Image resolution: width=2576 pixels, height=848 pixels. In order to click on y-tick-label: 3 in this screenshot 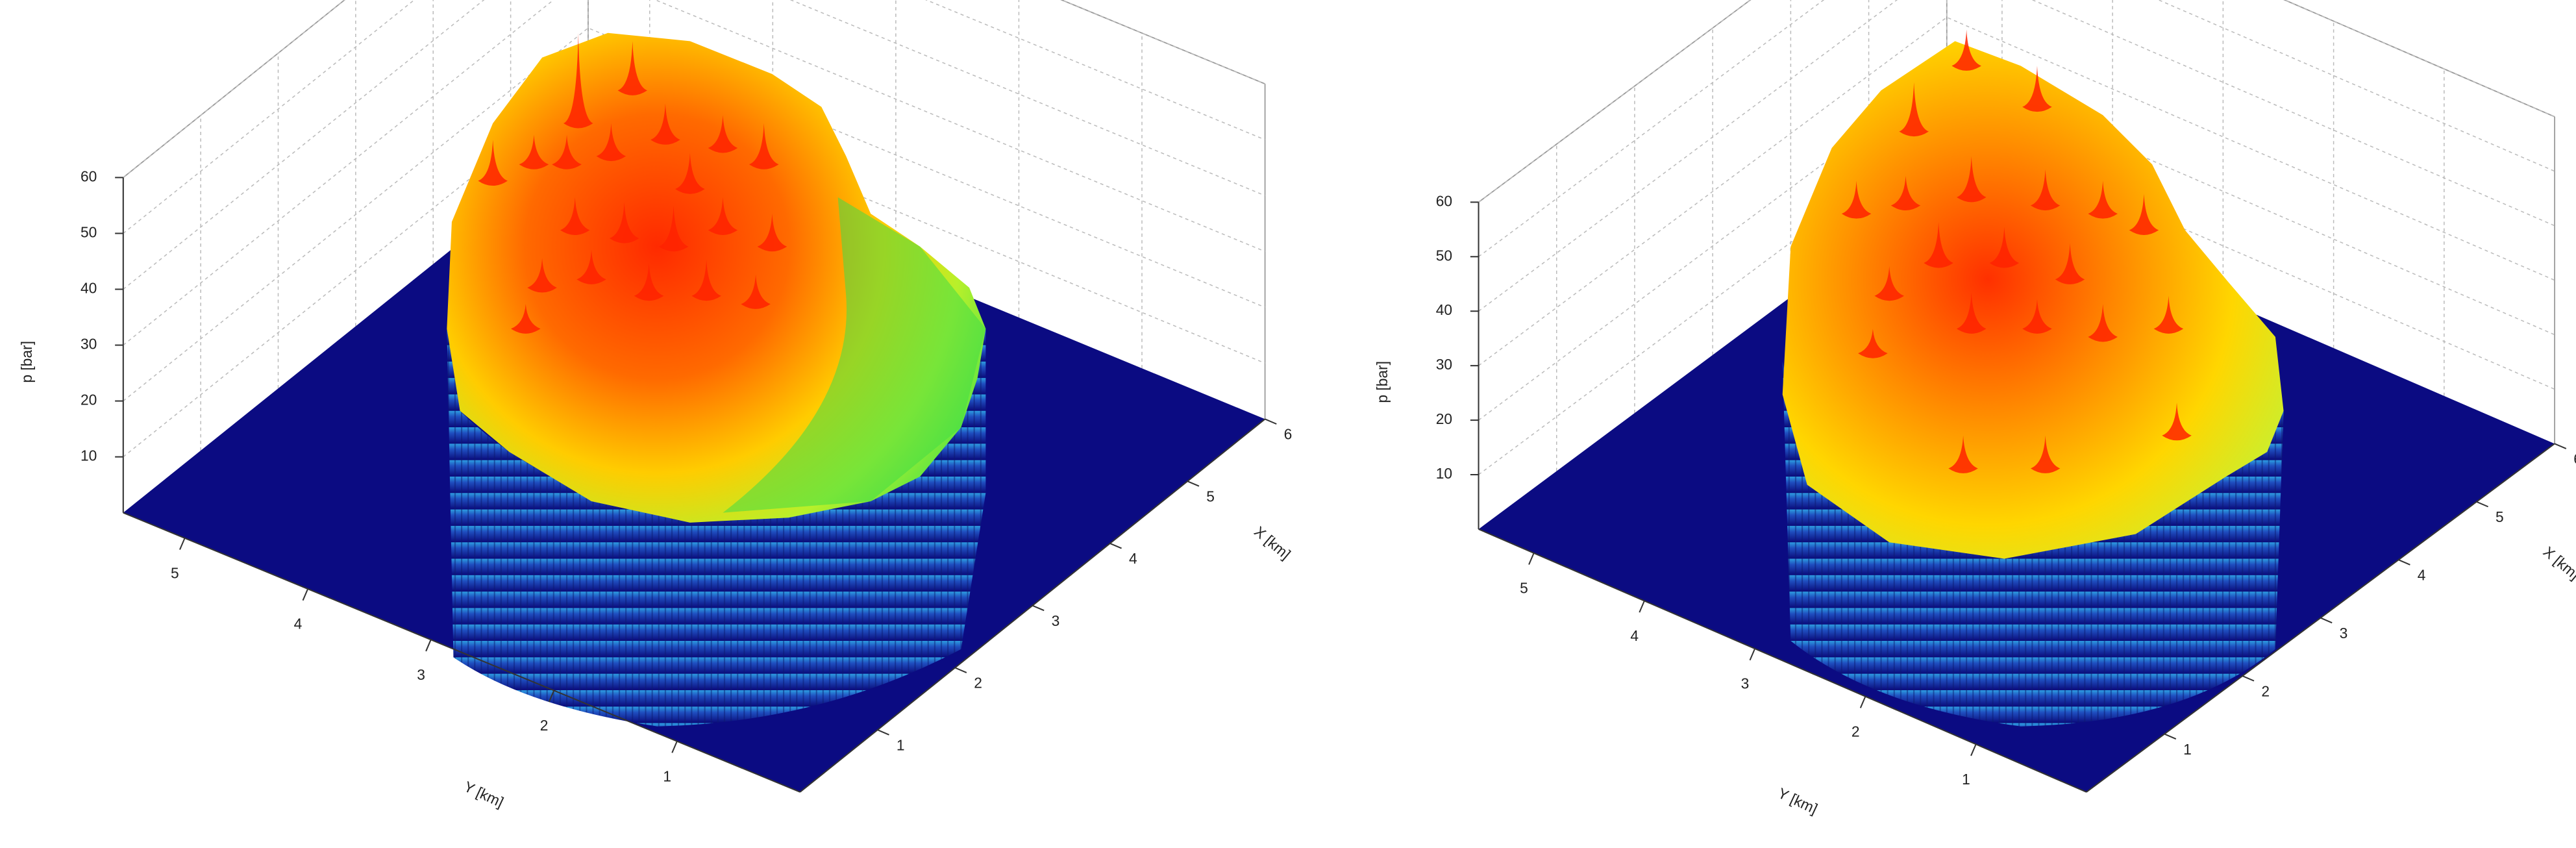, I will do `click(1745, 683)`.